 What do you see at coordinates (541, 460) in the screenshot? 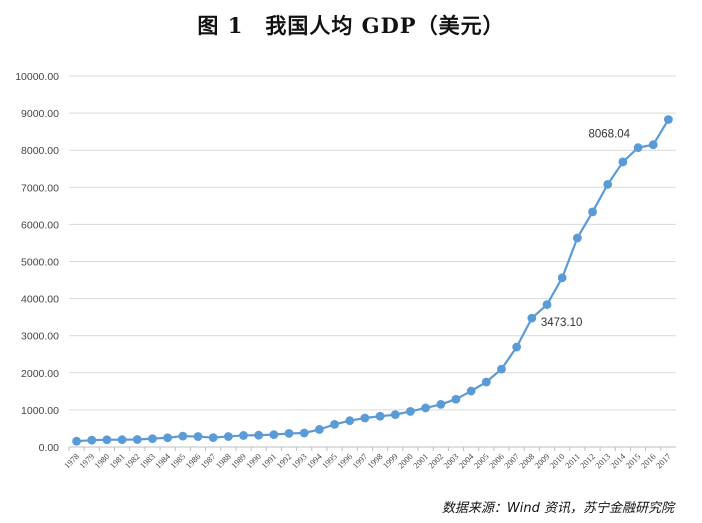
I see `x-tick-label: 2009` at bounding box center [541, 460].